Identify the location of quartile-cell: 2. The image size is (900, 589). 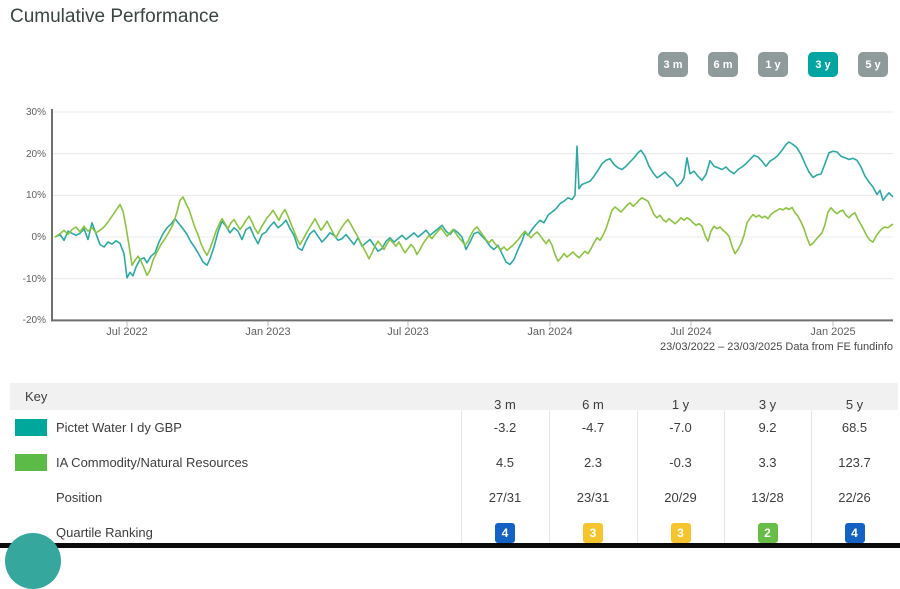
(768, 532).